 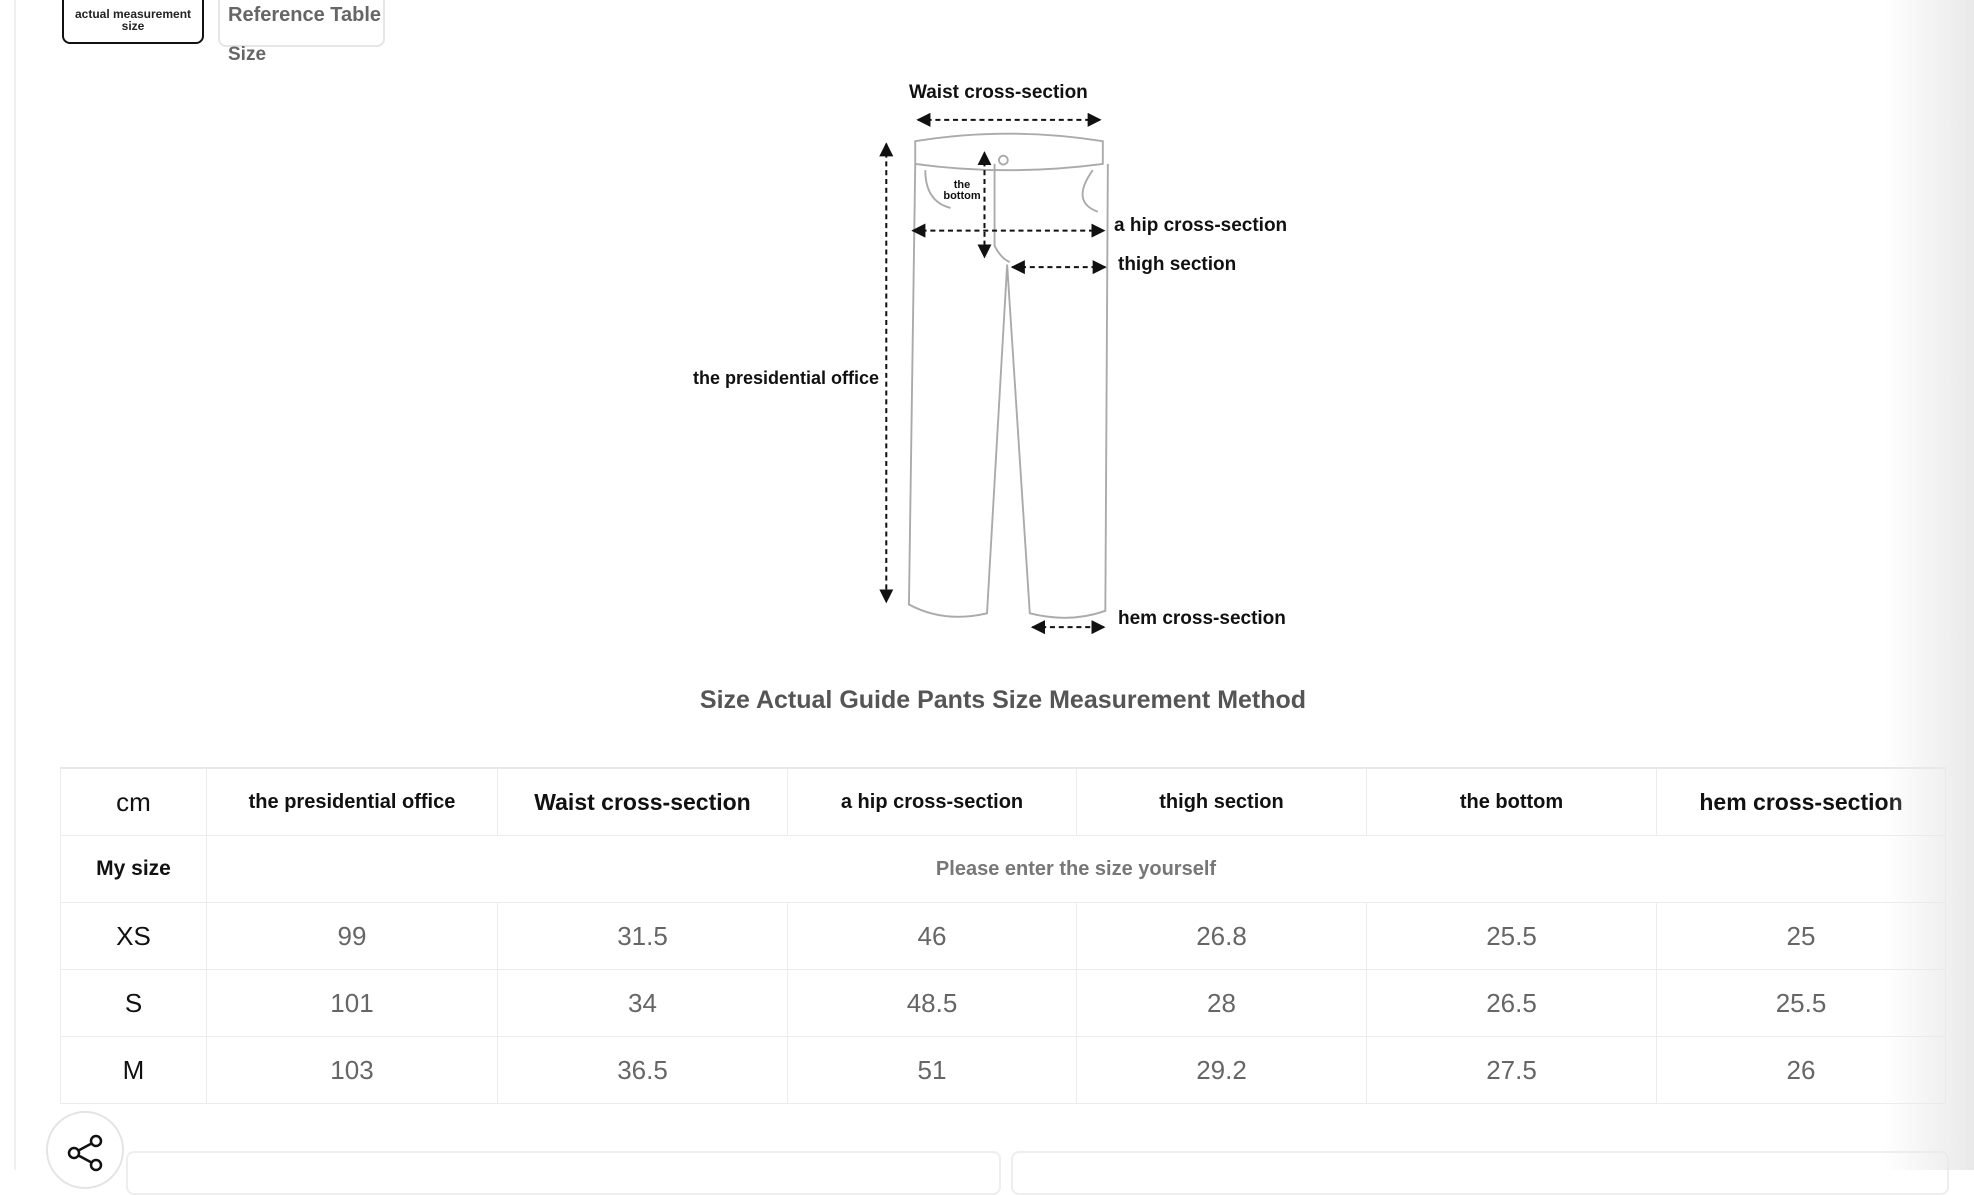 What do you see at coordinates (932, 936) in the screenshot?
I see `value-cell: 46` at bounding box center [932, 936].